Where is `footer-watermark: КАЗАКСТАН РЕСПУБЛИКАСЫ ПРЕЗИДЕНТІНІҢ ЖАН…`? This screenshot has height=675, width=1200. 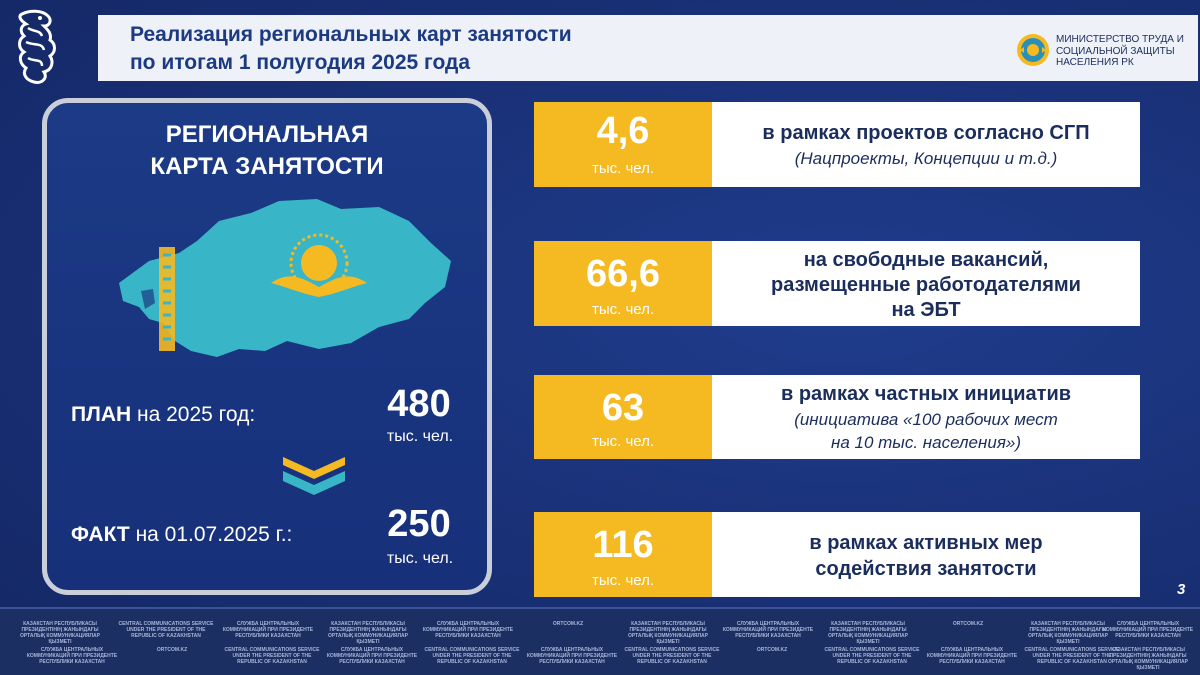
footer-watermark: КАЗАКСТАН РЕСПУБЛИКАСЫ ПРЕЗИДЕНТІНІҢ ЖАН… is located at coordinates (600, 641).